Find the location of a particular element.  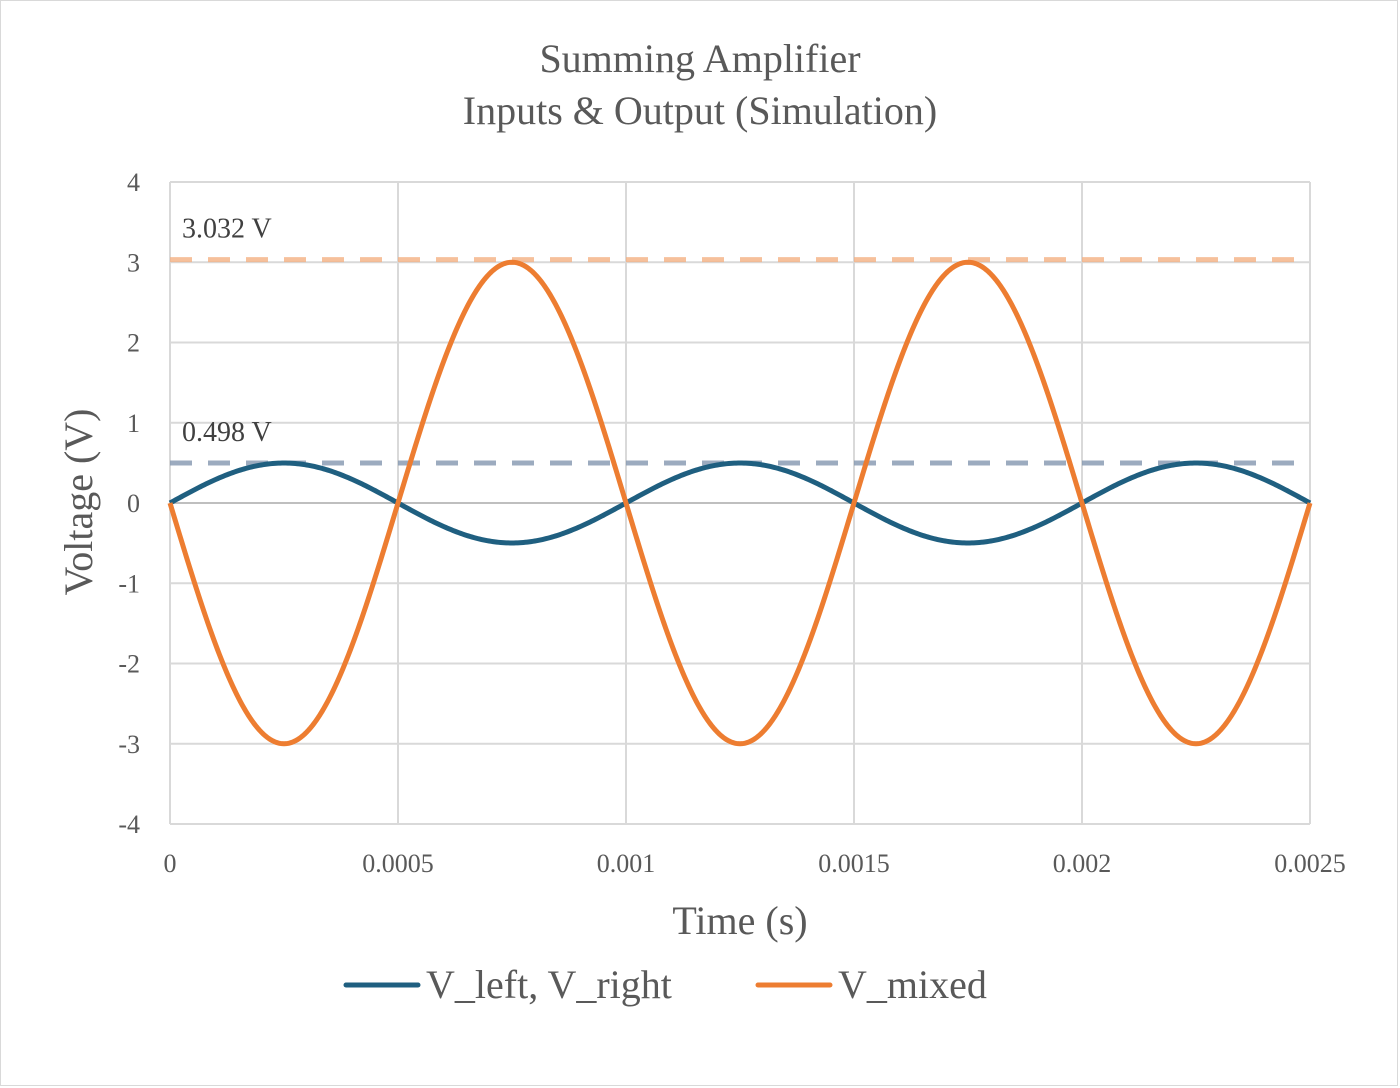

legend: V_left, V_right V_mixed is located at coordinates (665, 984).